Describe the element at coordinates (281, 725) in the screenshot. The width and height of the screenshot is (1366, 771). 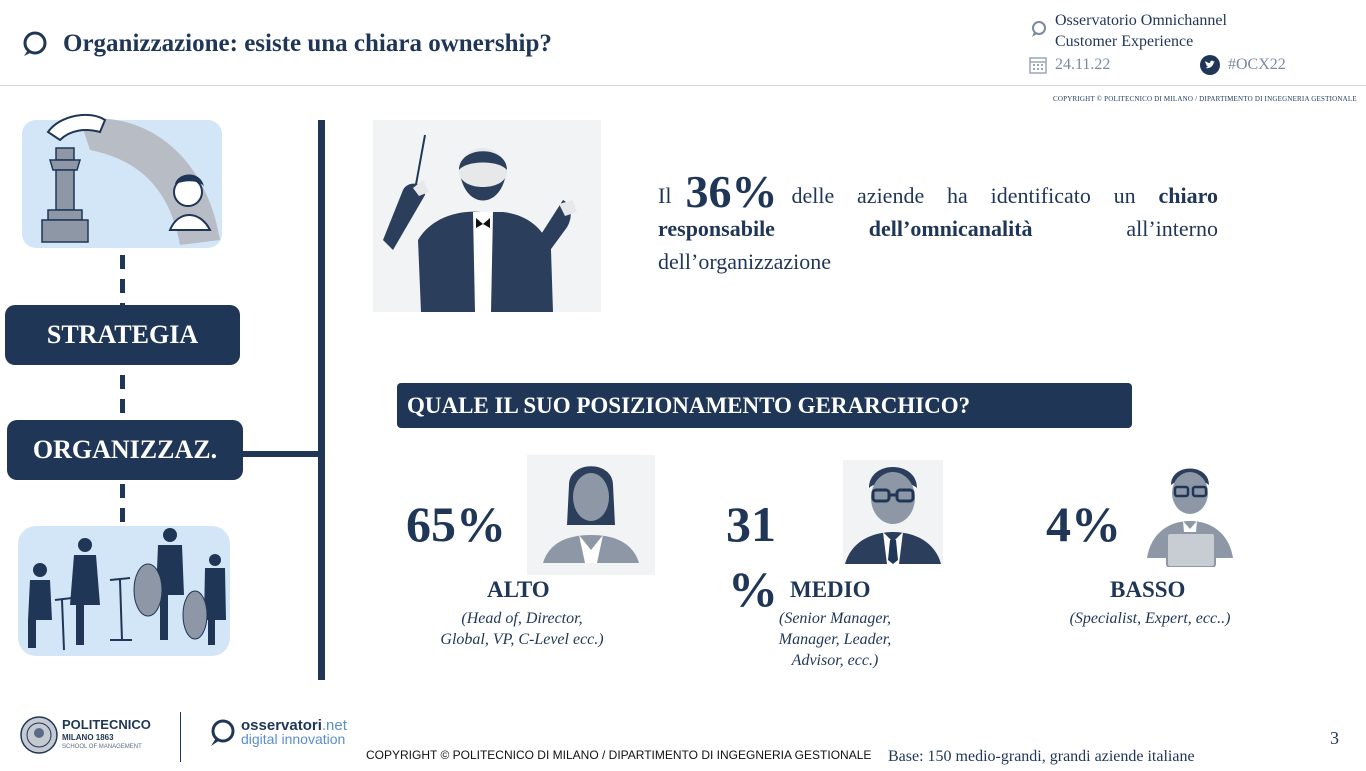
I see `osservatori-name-text: osservatori` at that location.